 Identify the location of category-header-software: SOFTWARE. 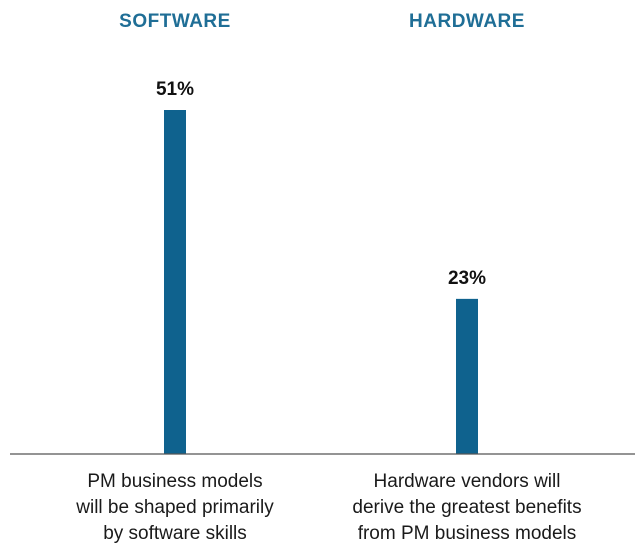
(175, 21).